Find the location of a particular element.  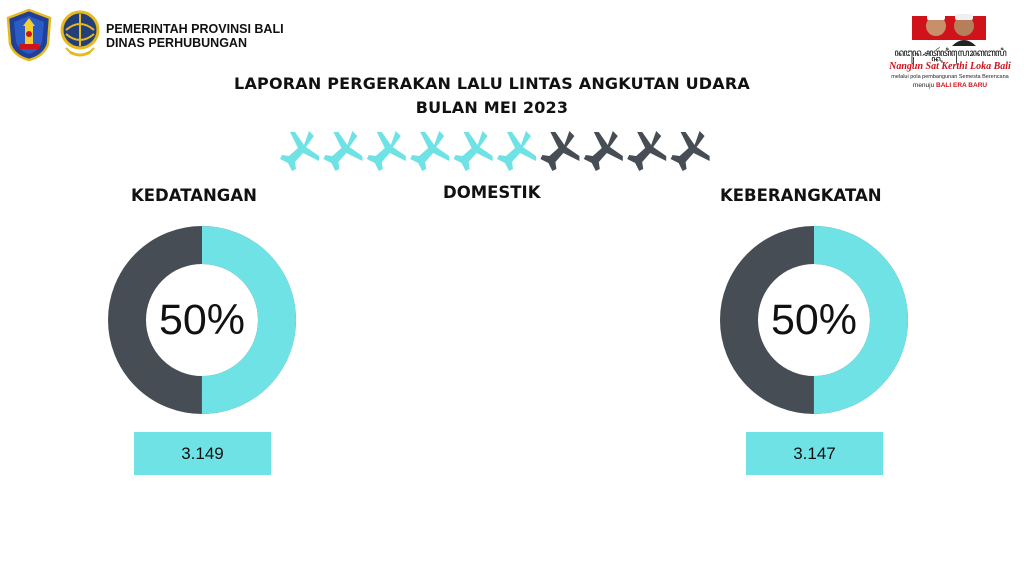

bali-province-logo is located at coordinates (29, 35).